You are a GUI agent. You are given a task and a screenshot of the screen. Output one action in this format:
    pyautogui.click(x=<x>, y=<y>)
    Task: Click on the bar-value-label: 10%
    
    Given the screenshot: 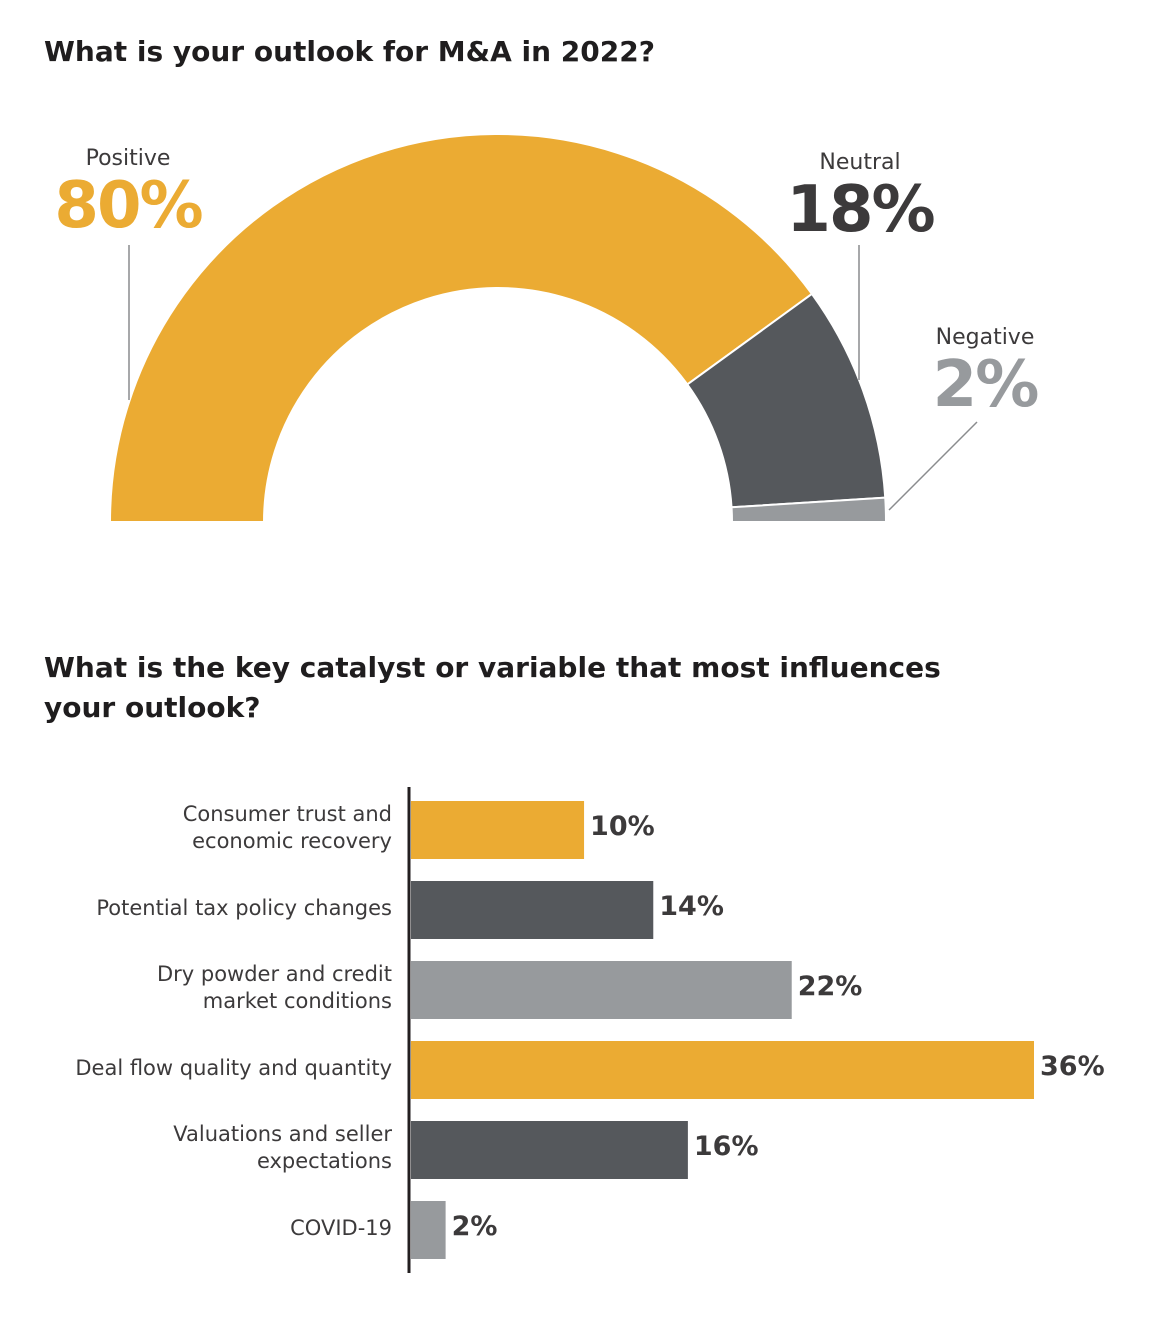 What is the action you would take?
    pyautogui.click(x=622, y=826)
    